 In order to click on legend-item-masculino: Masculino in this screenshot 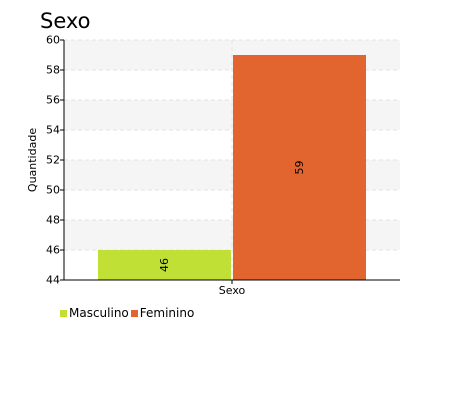, I will do `click(94, 313)`.